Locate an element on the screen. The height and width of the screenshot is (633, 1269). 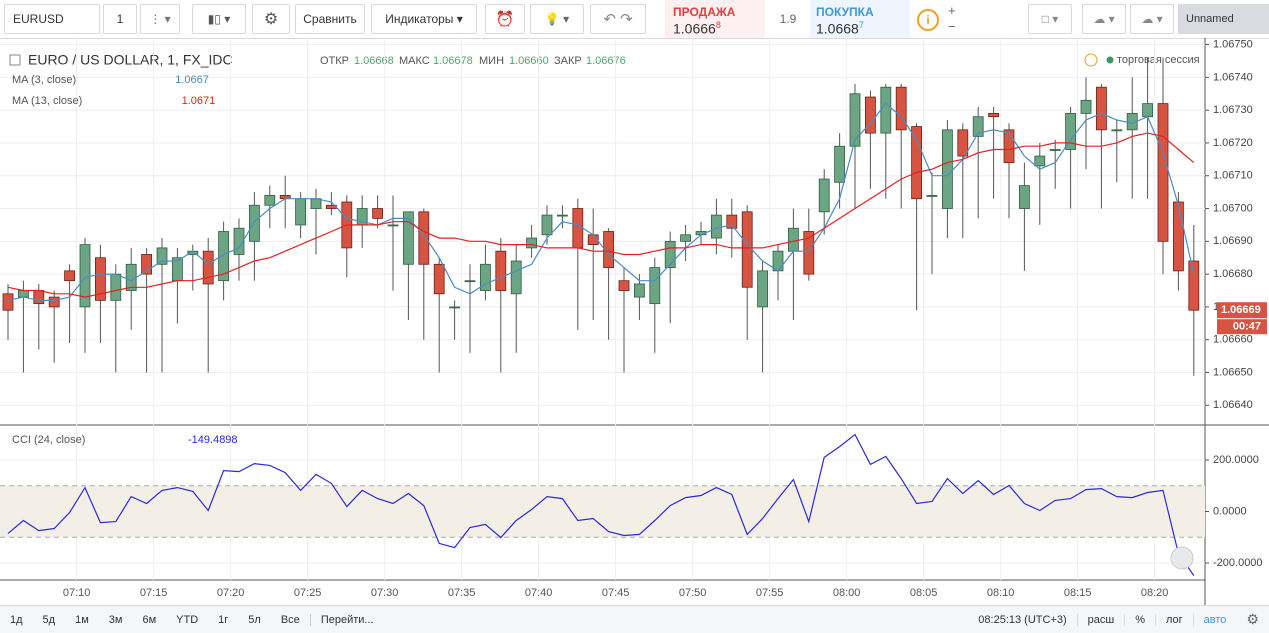
x-tick-label: 08:20 is located at coordinates (1155, 593).